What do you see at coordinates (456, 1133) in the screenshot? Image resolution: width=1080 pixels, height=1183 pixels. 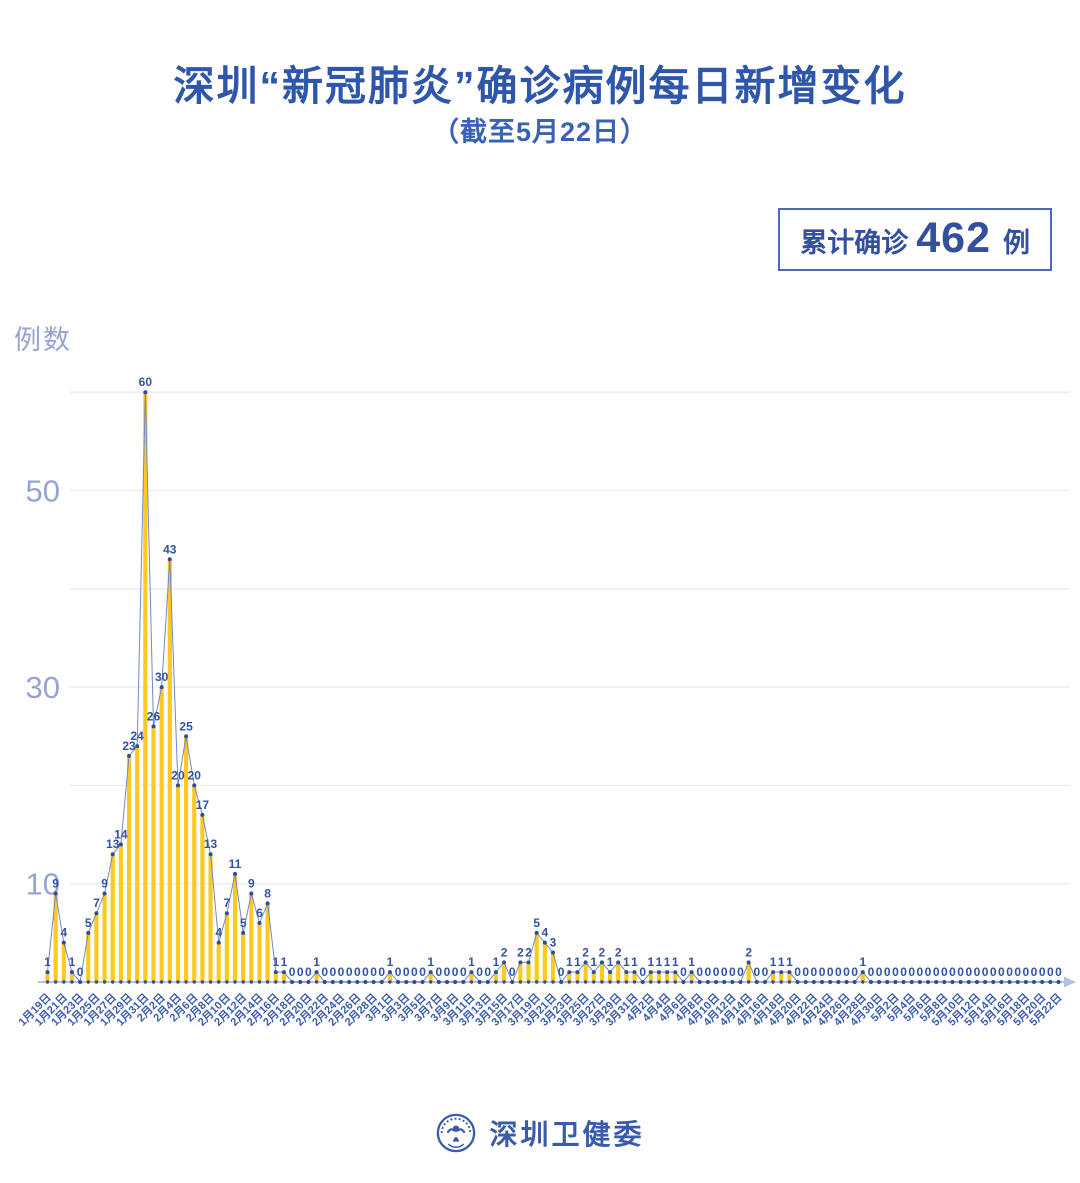 I see `shenzhen-health-commission-logo-icon` at bounding box center [456, 1133].